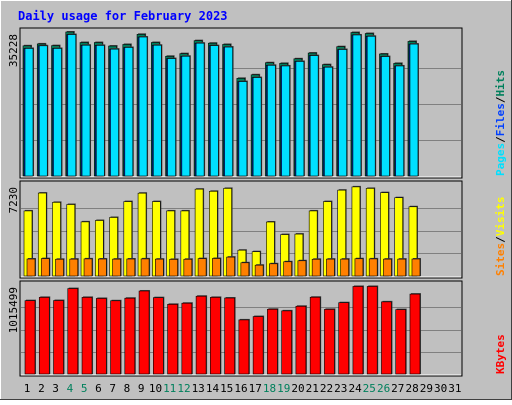 The width and height of the screenshot is (512, 405). I want to click on x-tick-label-day-23: 23, so click(340, 388).